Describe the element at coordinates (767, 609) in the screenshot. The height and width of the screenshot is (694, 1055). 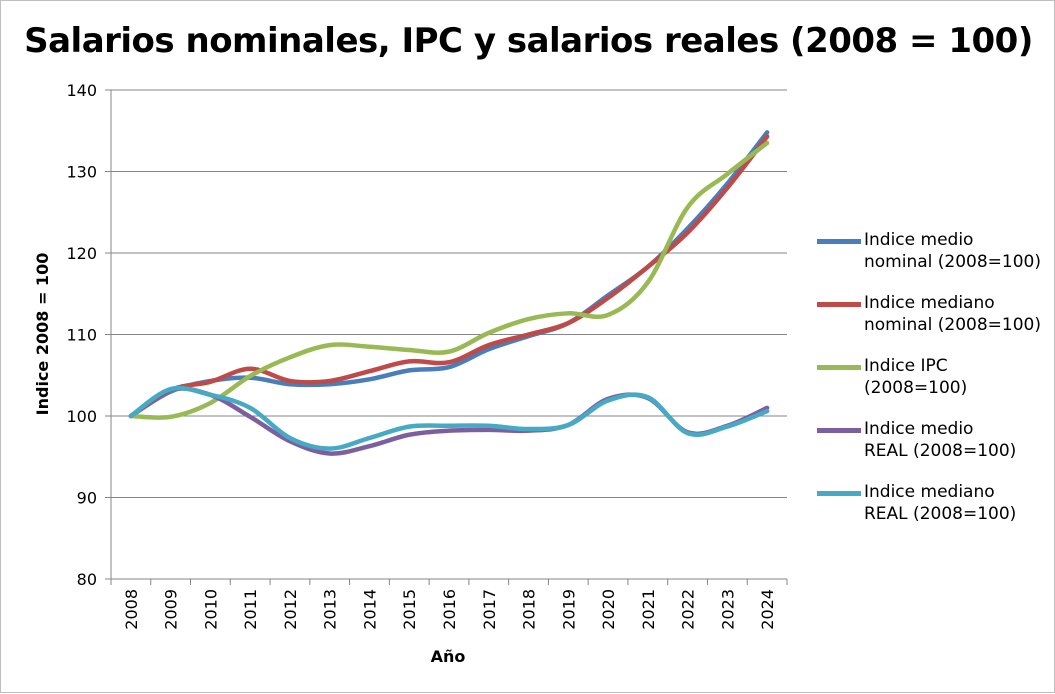
I see `x-tick-label: 2024` at that location.